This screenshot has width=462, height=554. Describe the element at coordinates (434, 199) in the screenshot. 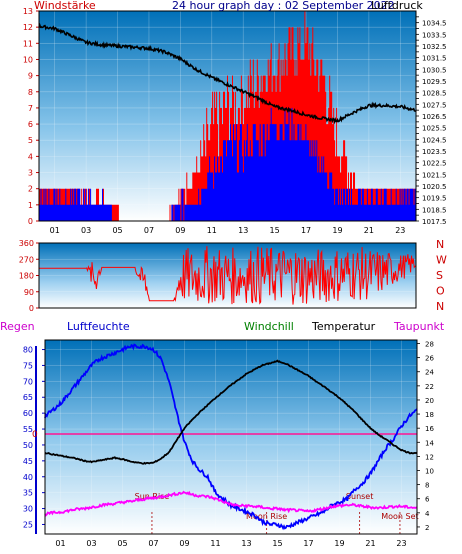

I see `pressure-tick-label: 1019.5` at that location.